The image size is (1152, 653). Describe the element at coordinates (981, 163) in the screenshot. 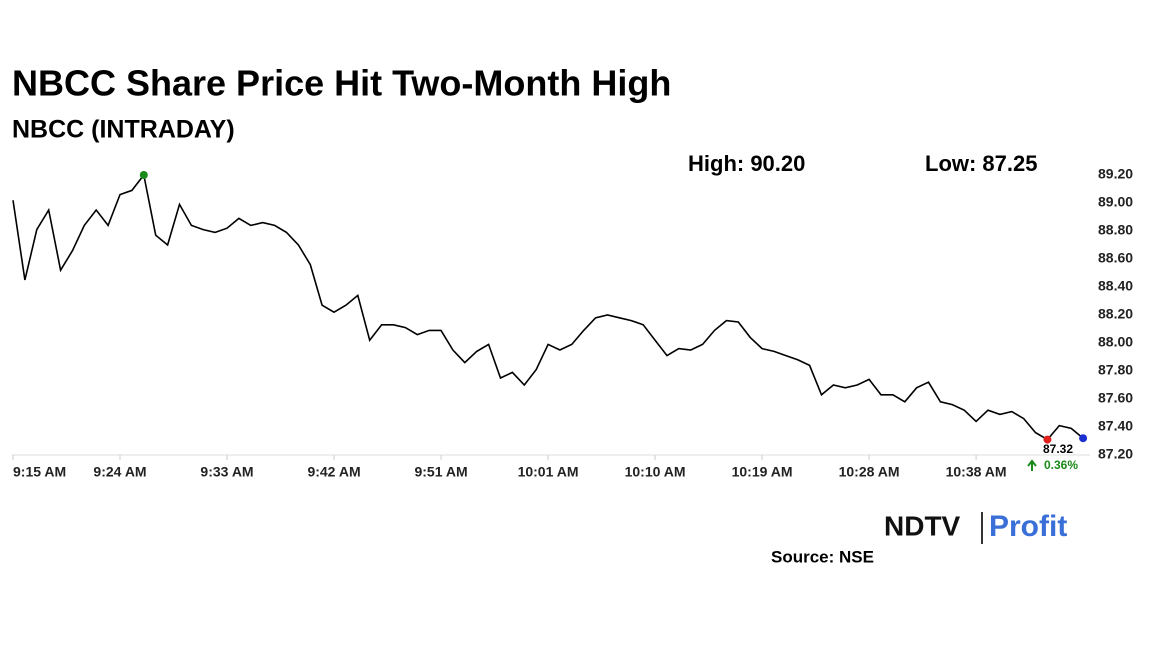

I see `low-label: Low: 87.25` at that location.